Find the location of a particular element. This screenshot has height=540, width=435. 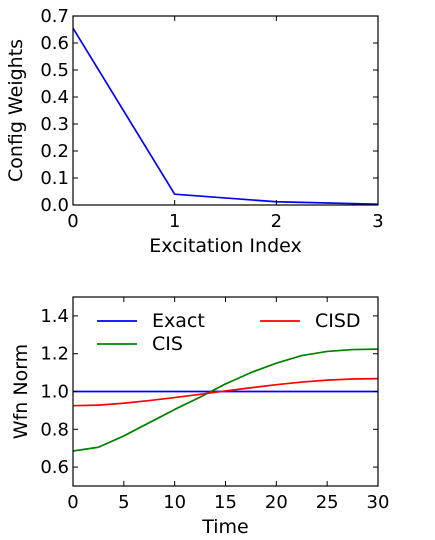

y-tick-label: 0.5 is located at coordinates (54, 70).